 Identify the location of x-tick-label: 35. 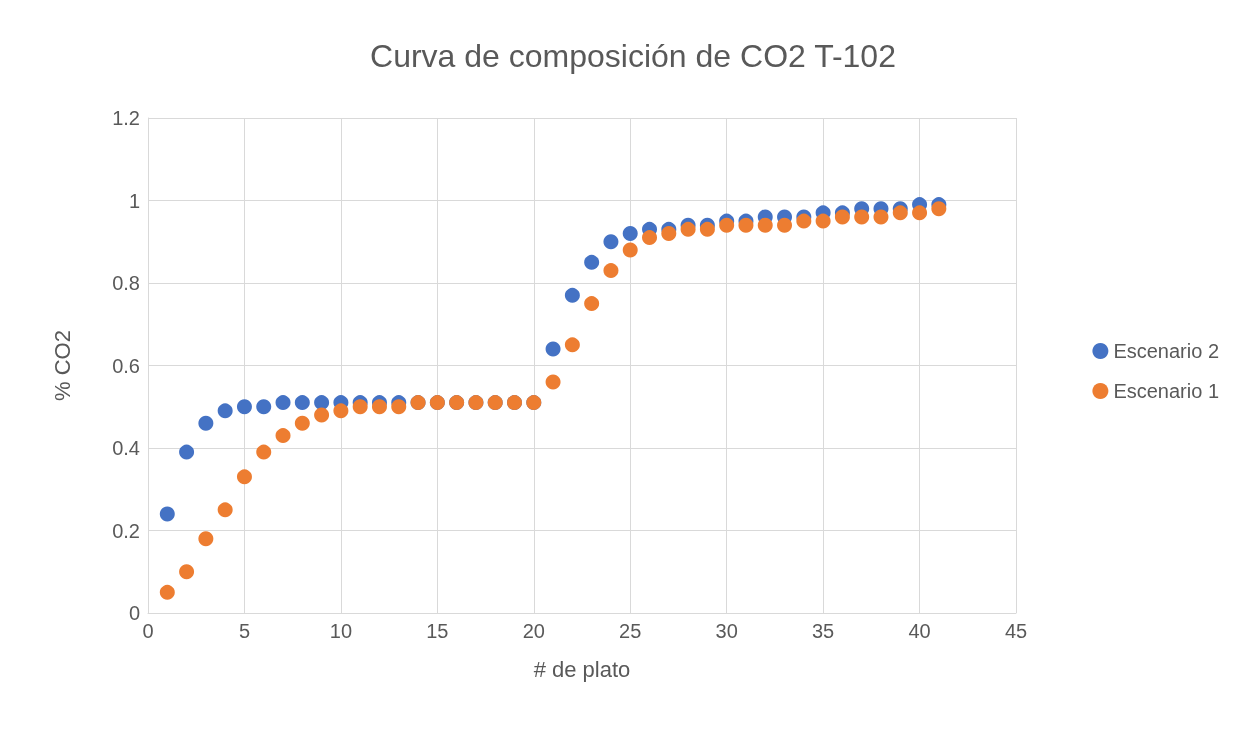
(823, 631).